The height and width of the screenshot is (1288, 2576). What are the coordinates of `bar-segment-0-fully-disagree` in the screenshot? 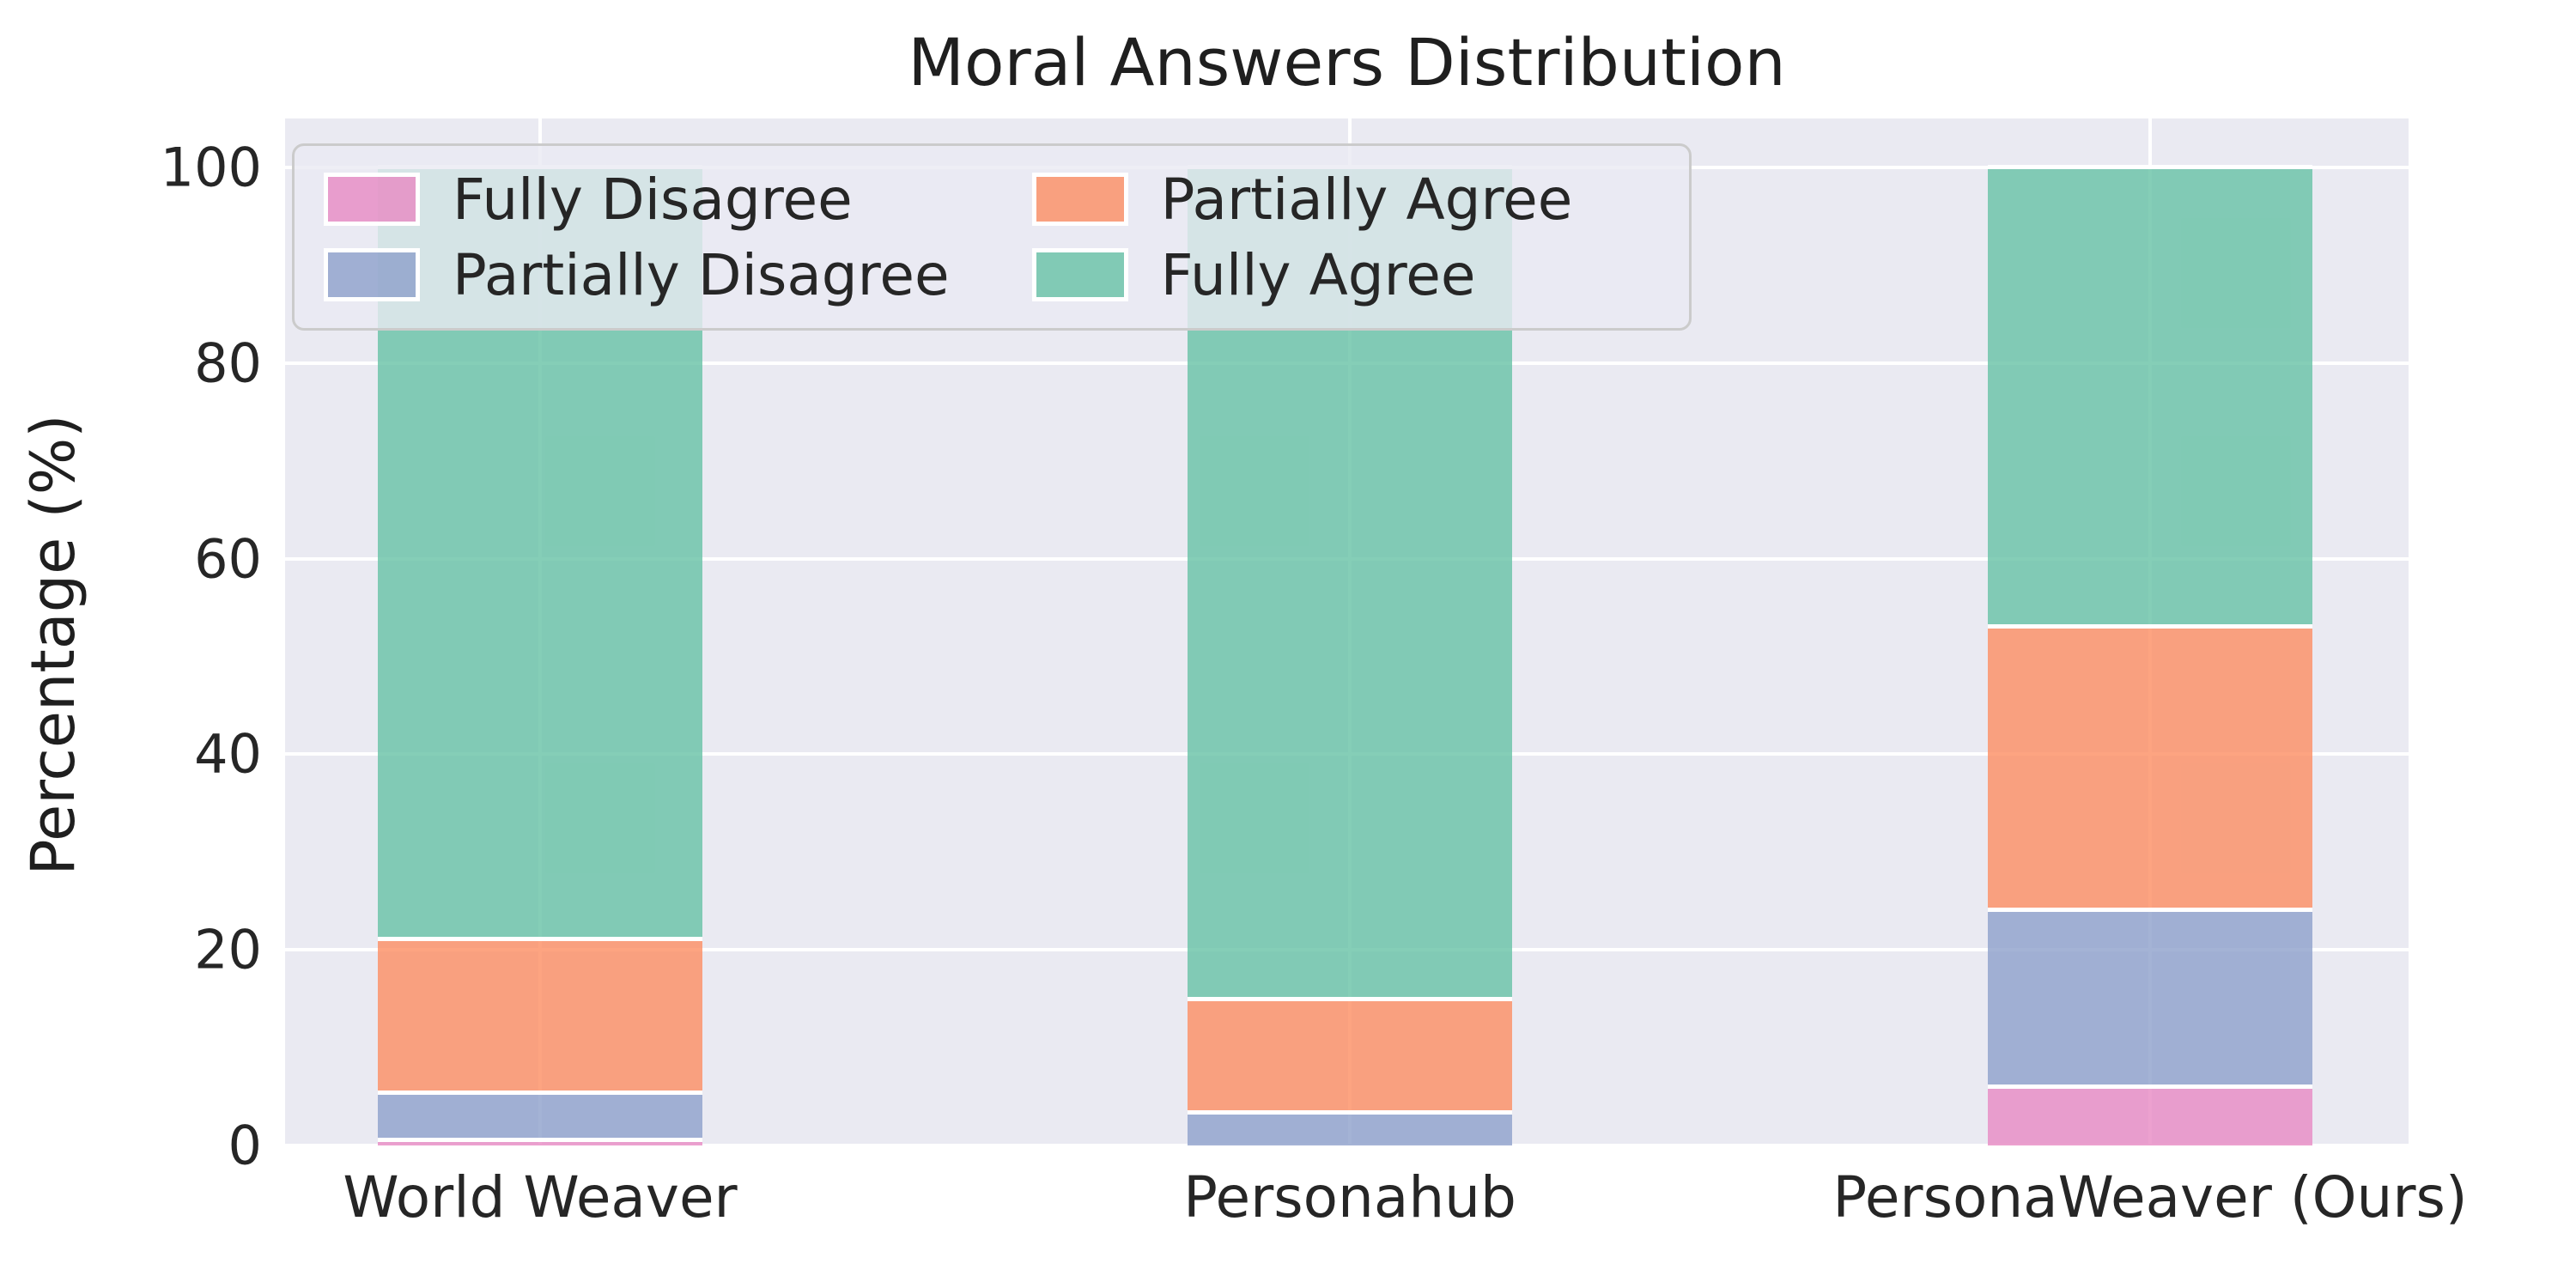 It's located at (540, 1142).